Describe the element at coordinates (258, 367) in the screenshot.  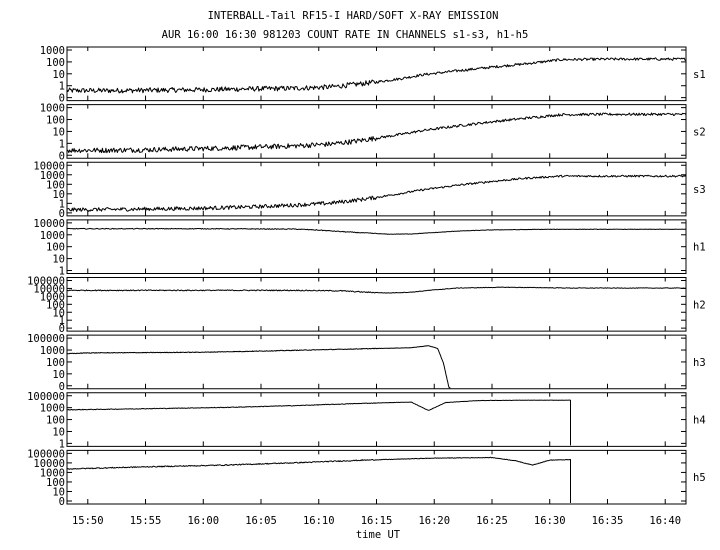
I see `series-line-h3` at that location.